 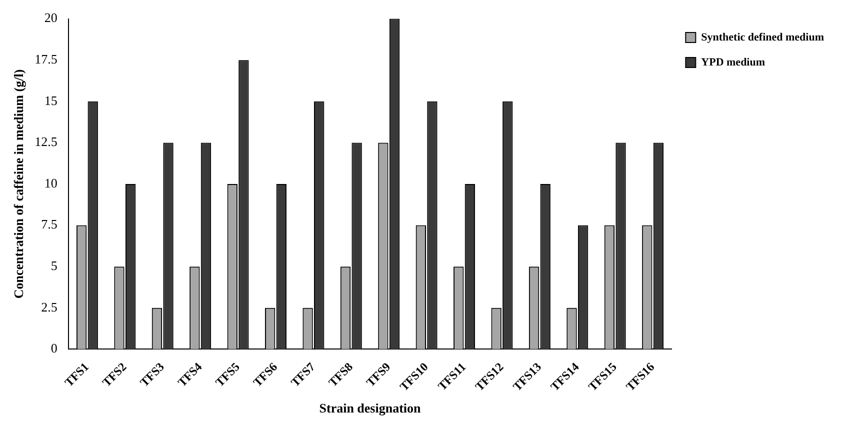 I want to click on y-tick-label: 15, so click(x=51, y=100).